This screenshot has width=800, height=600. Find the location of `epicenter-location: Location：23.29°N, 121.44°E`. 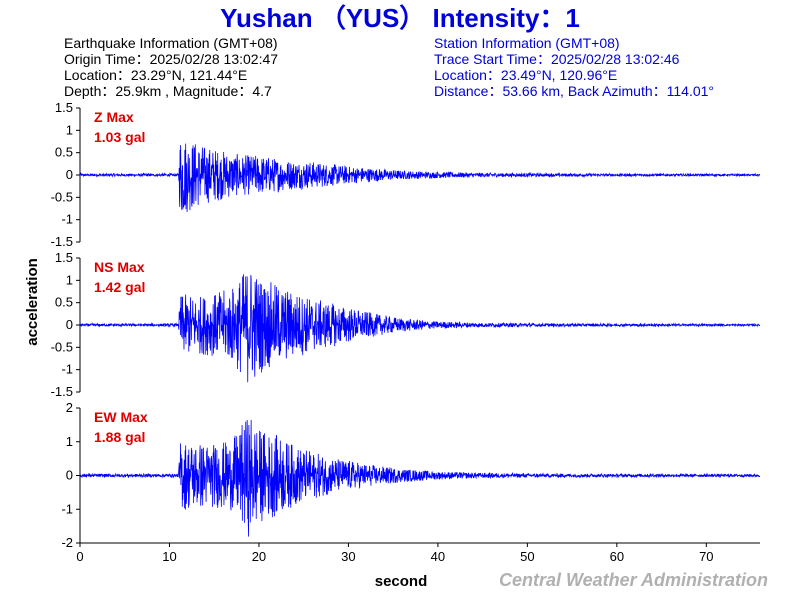

epicenter-location: Location：23.29°N, 121.44°E is located at coordinates (155, 75).